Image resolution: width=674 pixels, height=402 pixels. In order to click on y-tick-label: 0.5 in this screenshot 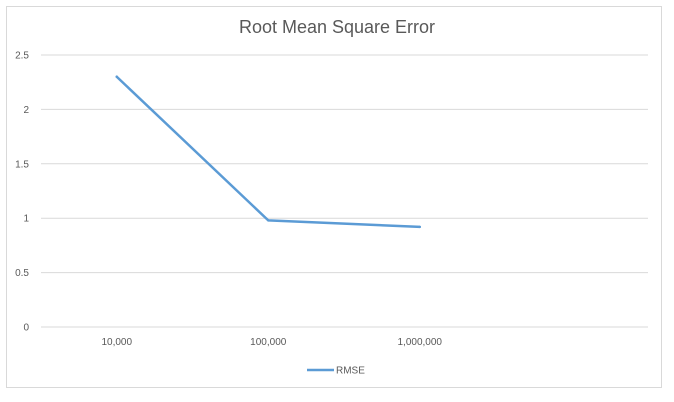, I will do `click(22, 273)`.